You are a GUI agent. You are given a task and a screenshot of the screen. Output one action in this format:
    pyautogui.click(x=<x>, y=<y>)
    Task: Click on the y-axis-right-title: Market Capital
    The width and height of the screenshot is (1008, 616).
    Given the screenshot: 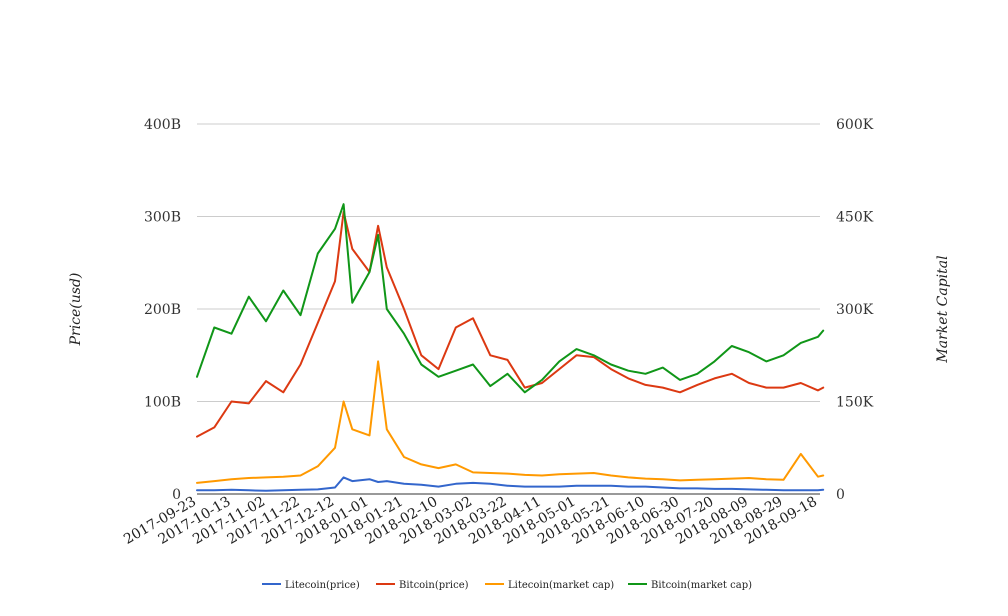 What is the action you would take?
    pyautogui.click(x=943, y=309)
    